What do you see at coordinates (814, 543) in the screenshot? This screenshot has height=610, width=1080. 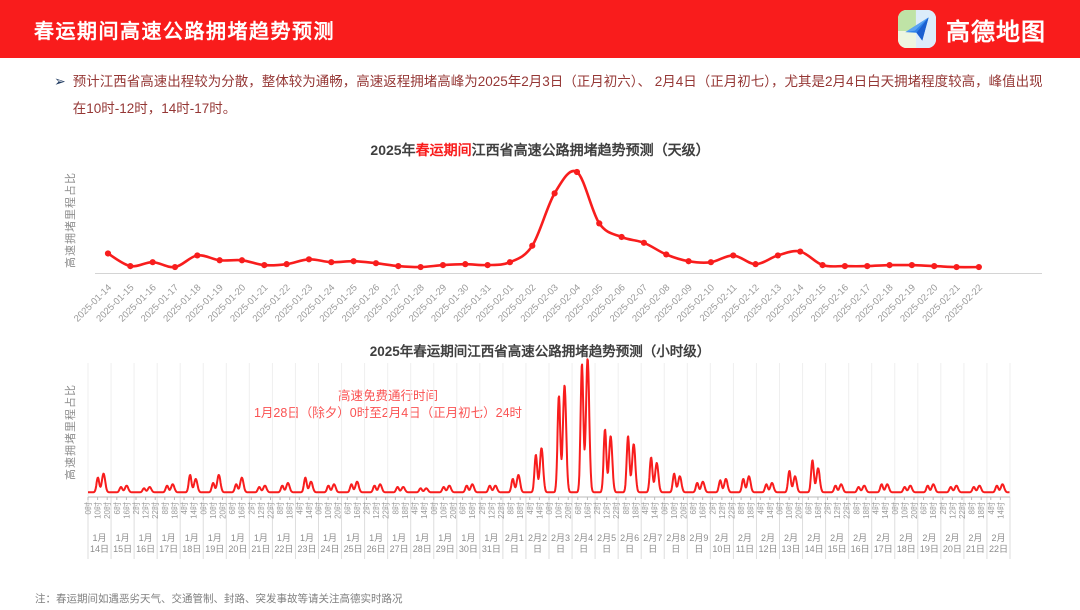 I see `date-label: 2月 14日` at bounding box center [814, 543].